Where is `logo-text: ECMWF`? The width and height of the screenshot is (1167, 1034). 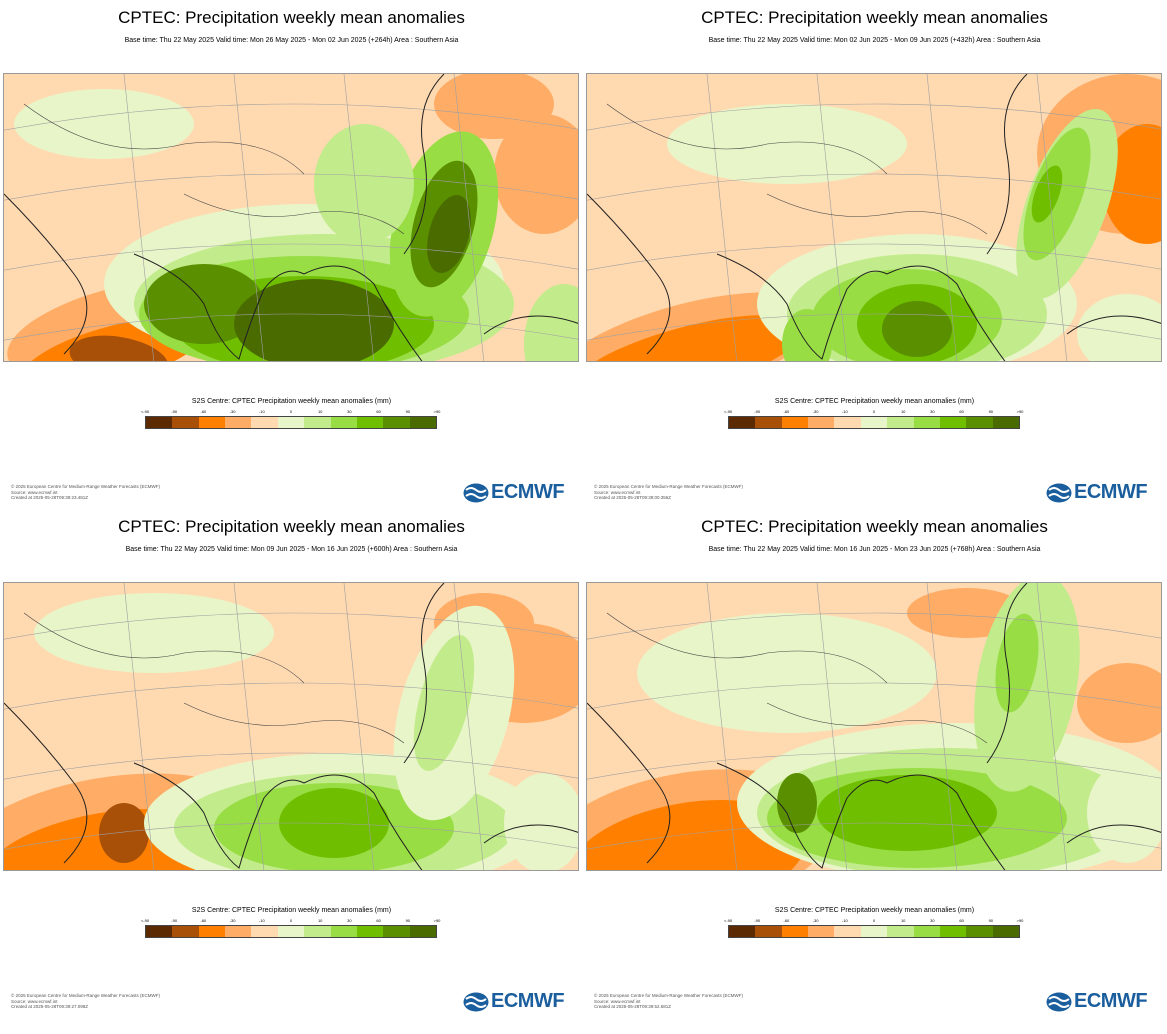 logo-text: ECMWF is located at coordinates (1111, 1001).